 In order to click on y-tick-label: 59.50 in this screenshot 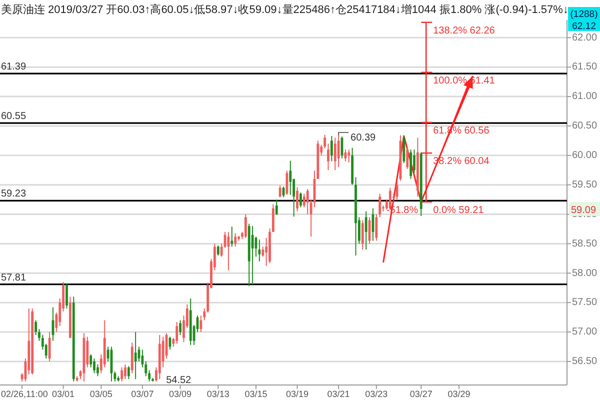, I will do `click(585, 184)`.